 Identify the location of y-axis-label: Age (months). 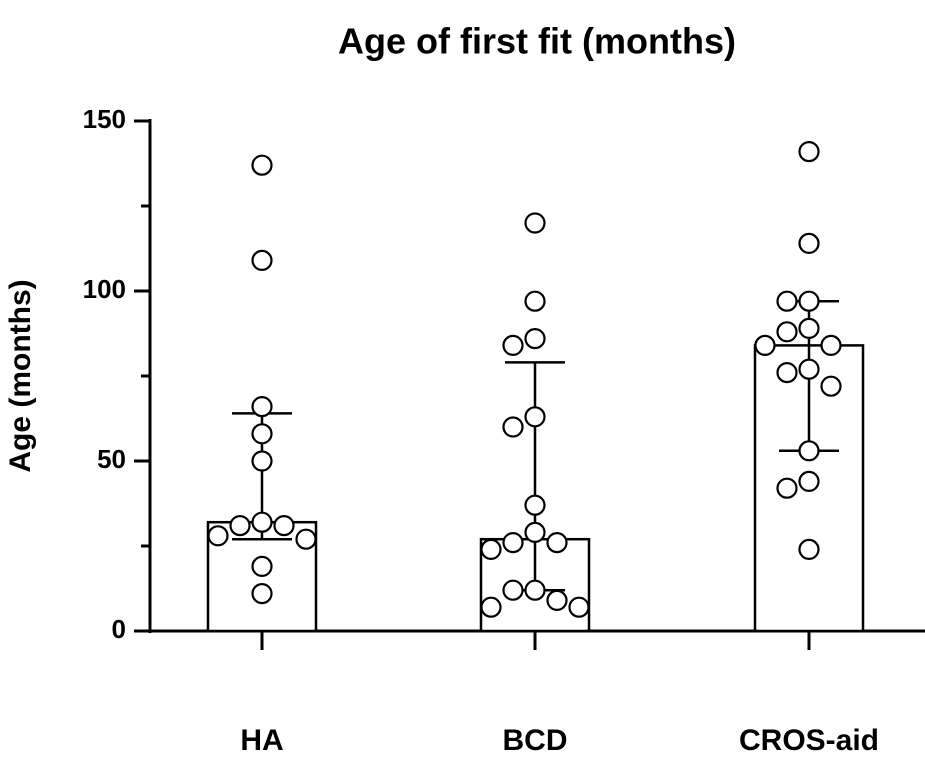
(20, 375).